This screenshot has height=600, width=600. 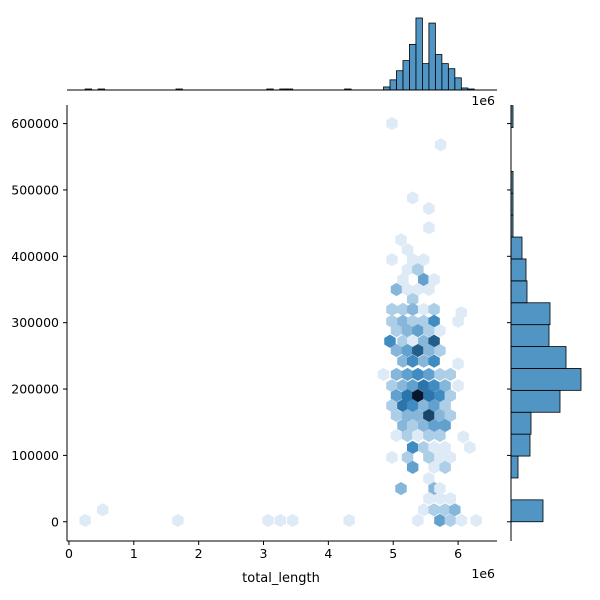 I want to click on y-tick-label: 0, so click(x=55, y=521).